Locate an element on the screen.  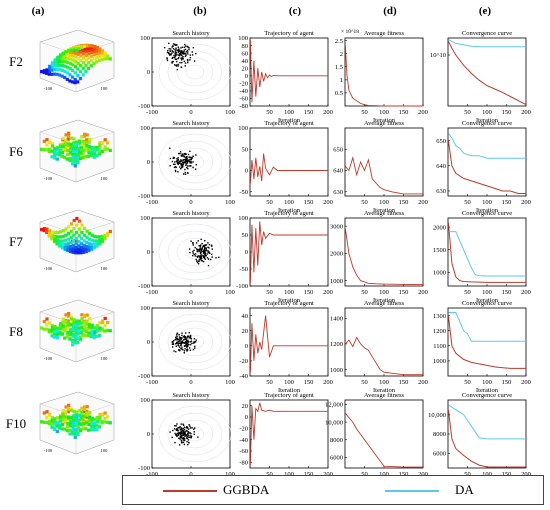
y-tick-label: -80 is located at coordinates (243, 463).